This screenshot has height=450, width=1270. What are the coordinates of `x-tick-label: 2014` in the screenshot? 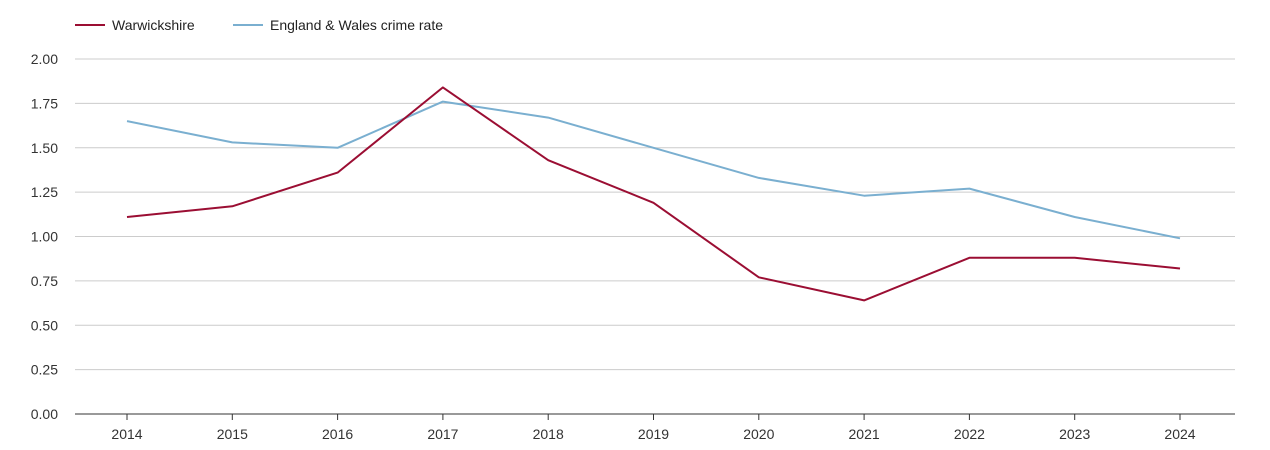 It's located at (126, 434).